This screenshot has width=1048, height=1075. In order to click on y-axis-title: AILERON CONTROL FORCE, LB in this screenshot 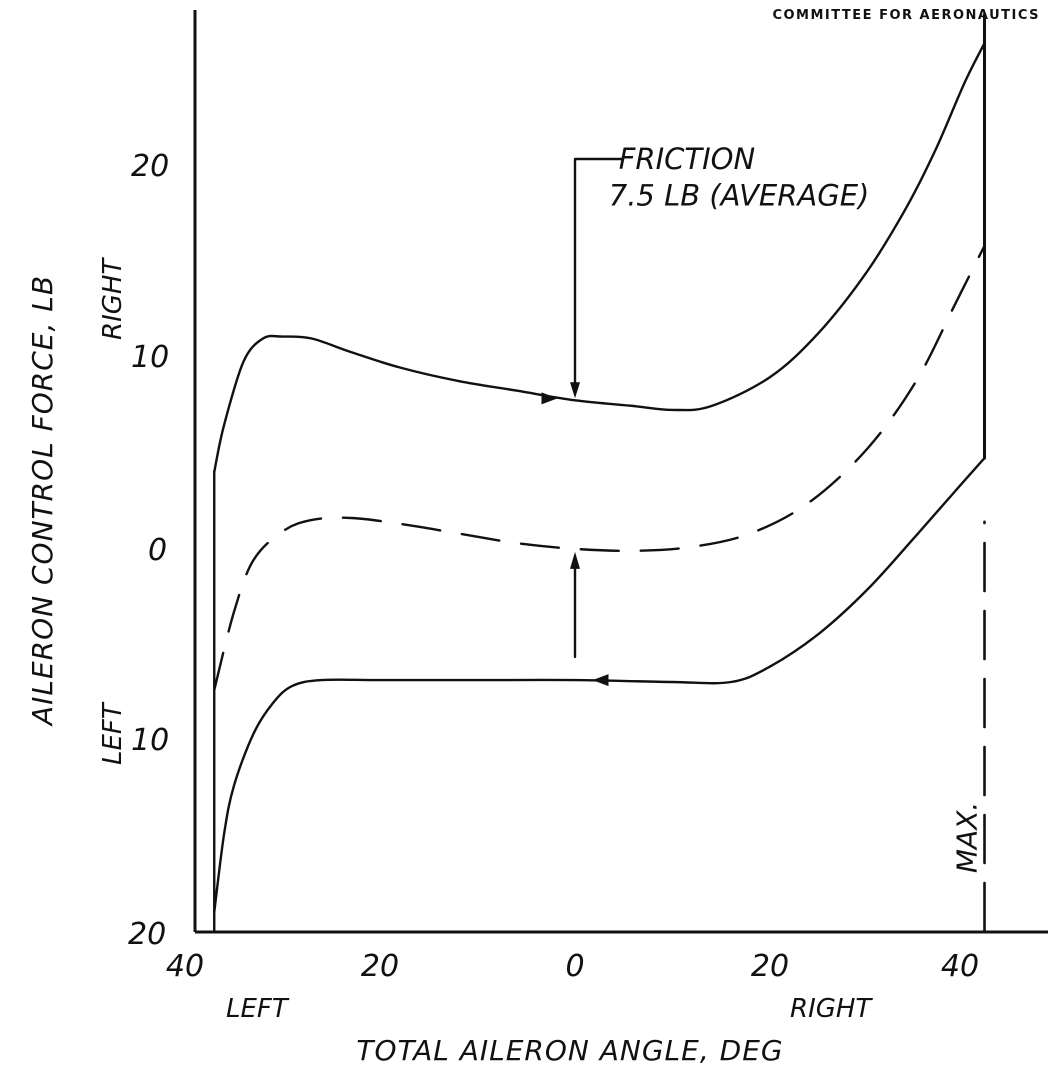, I will do `click(42, 501)`.